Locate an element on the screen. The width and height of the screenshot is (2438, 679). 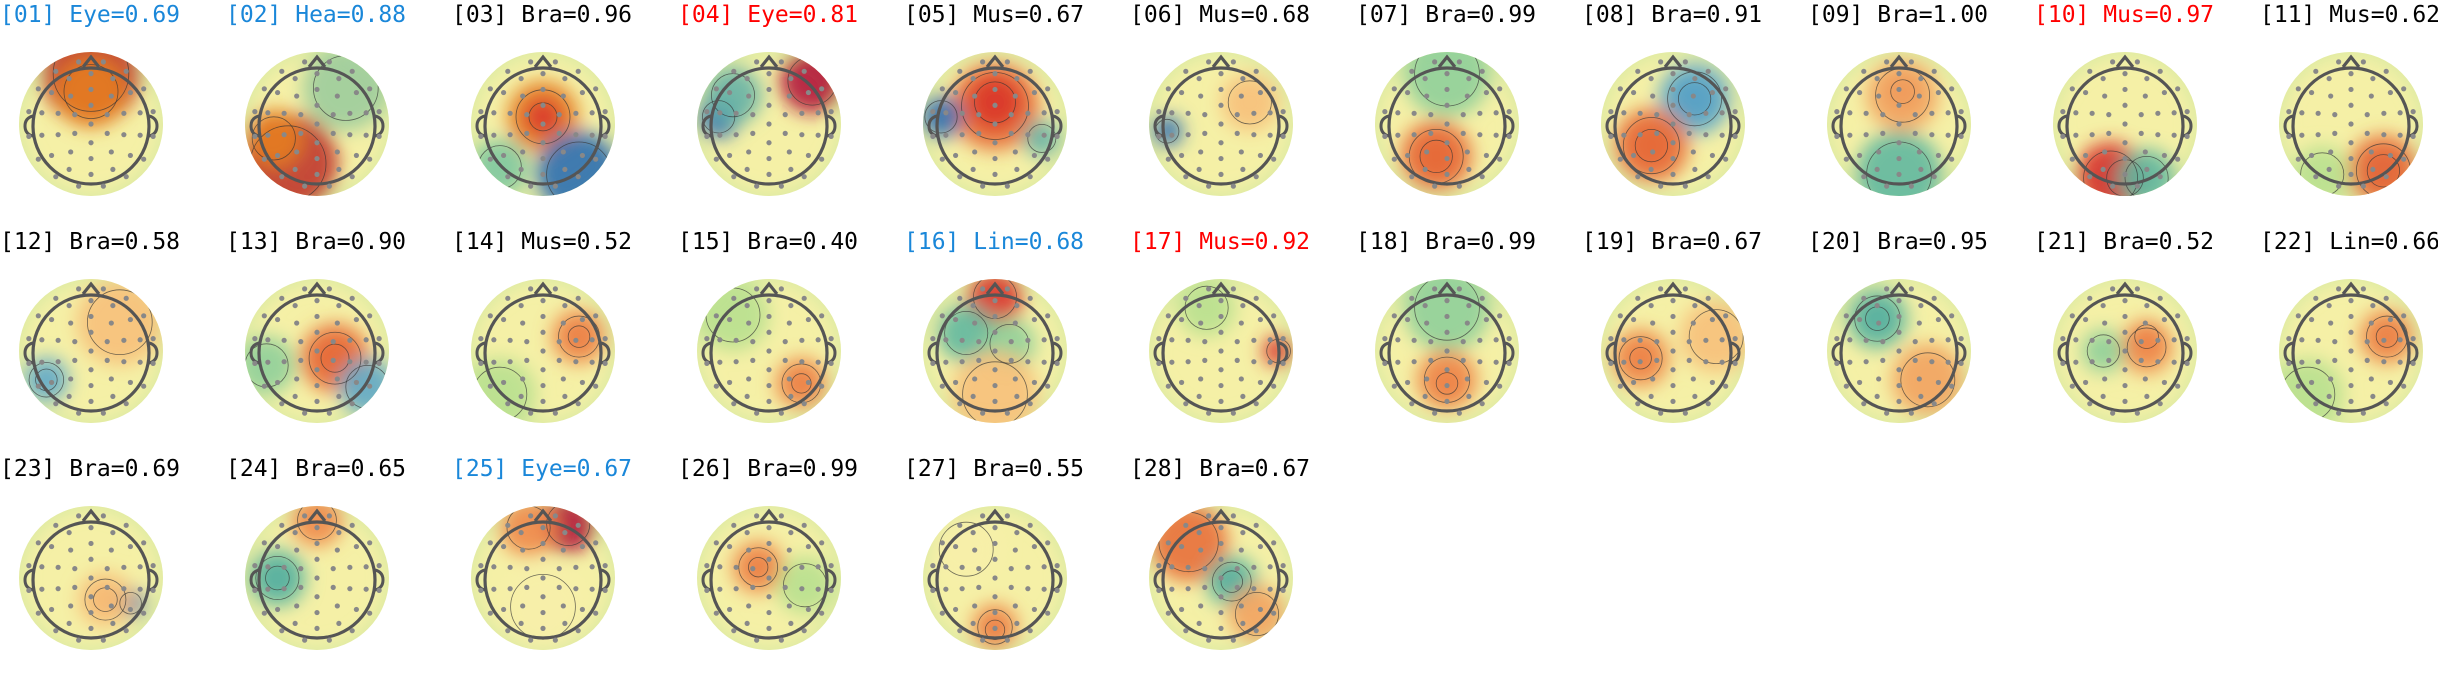
component-label: [11] Mus=0.62 is located at coordinates (2349, 15).